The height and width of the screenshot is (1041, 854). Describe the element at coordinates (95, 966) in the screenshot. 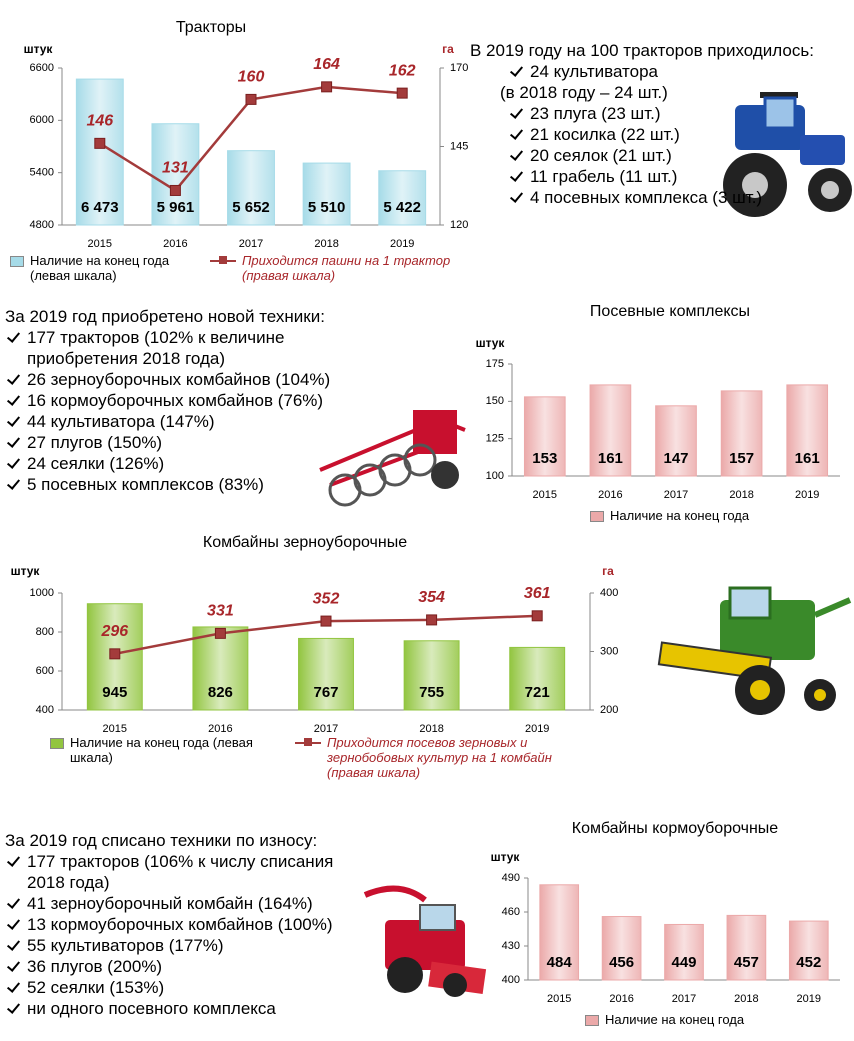

I see `list-item-text: 36 плугов (200%)` at that location.